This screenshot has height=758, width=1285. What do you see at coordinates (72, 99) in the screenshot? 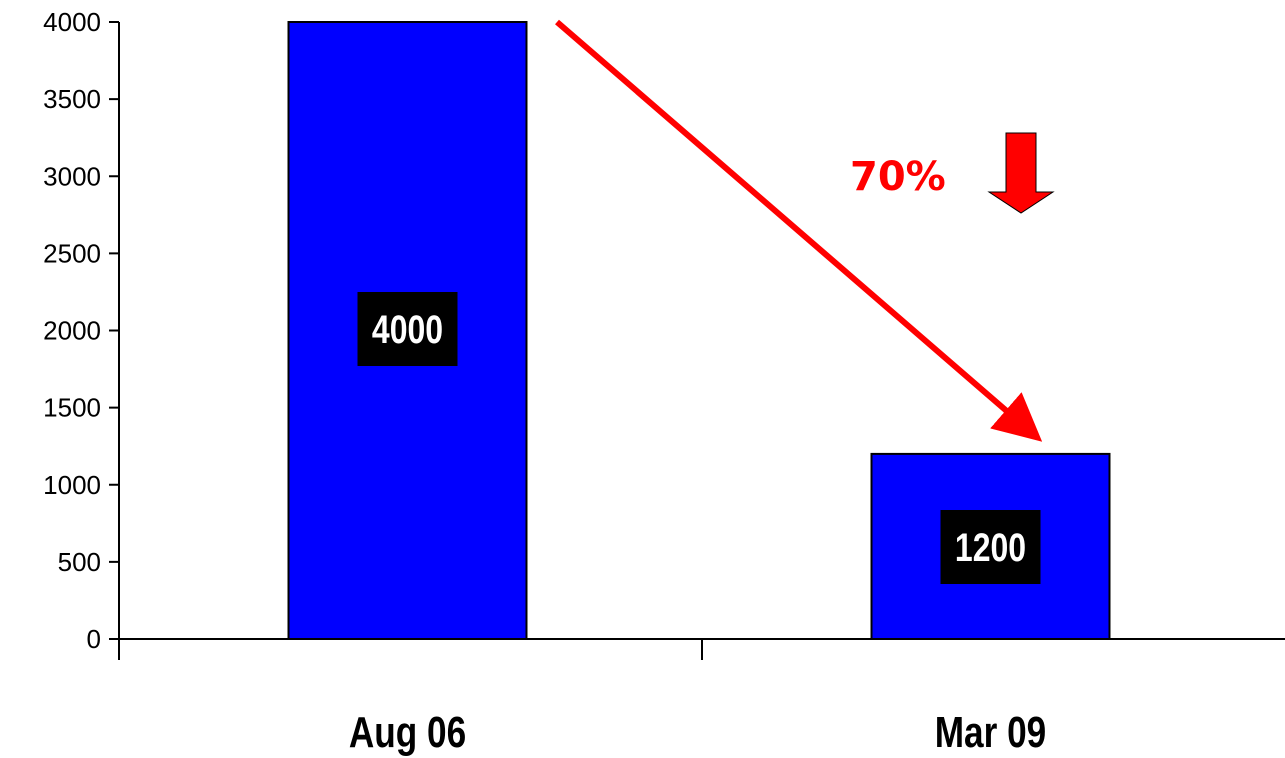
I see `y-tick-label: 3500` at bounding box center [72, 99].